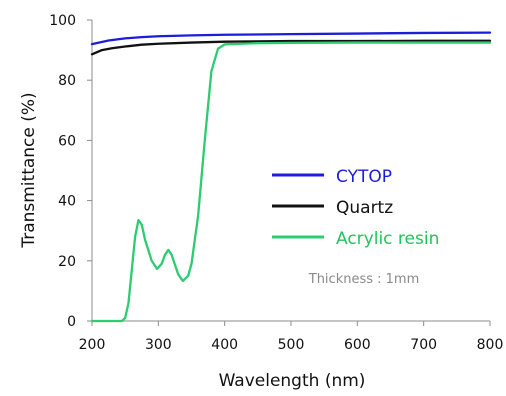  What do you see at coordinates (490, 345) in the screenshot?
I see `x-tick-label: 800` at bounding box center [490, 345].